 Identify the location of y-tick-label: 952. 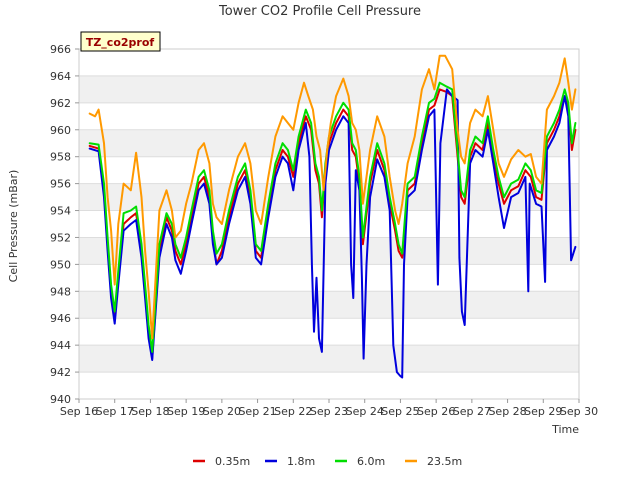
(60, 237).